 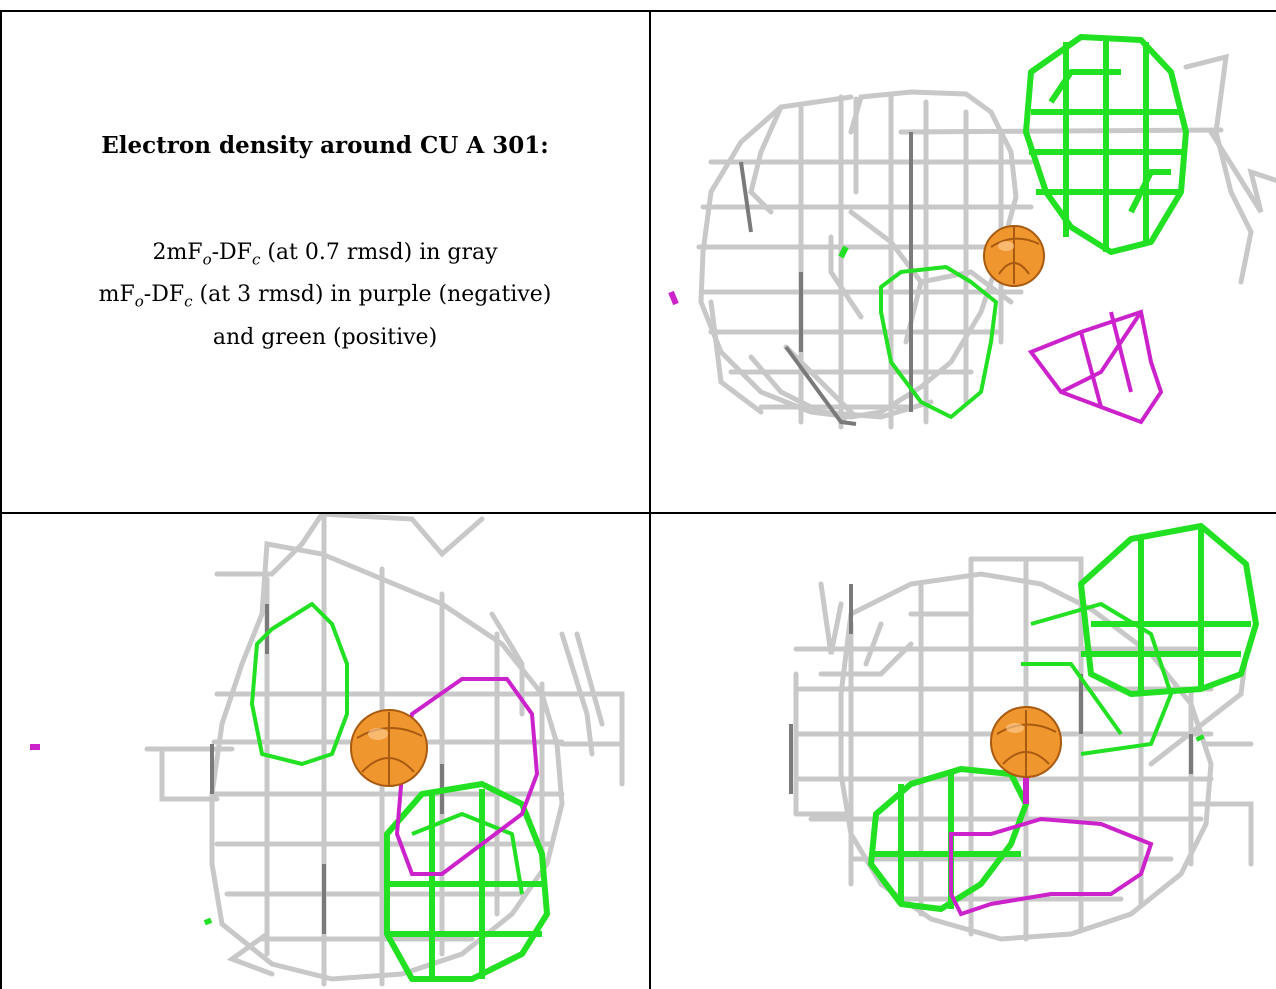 I want to click on figure-title: Electron density around CU A 301:, so click(x=324, y=145).